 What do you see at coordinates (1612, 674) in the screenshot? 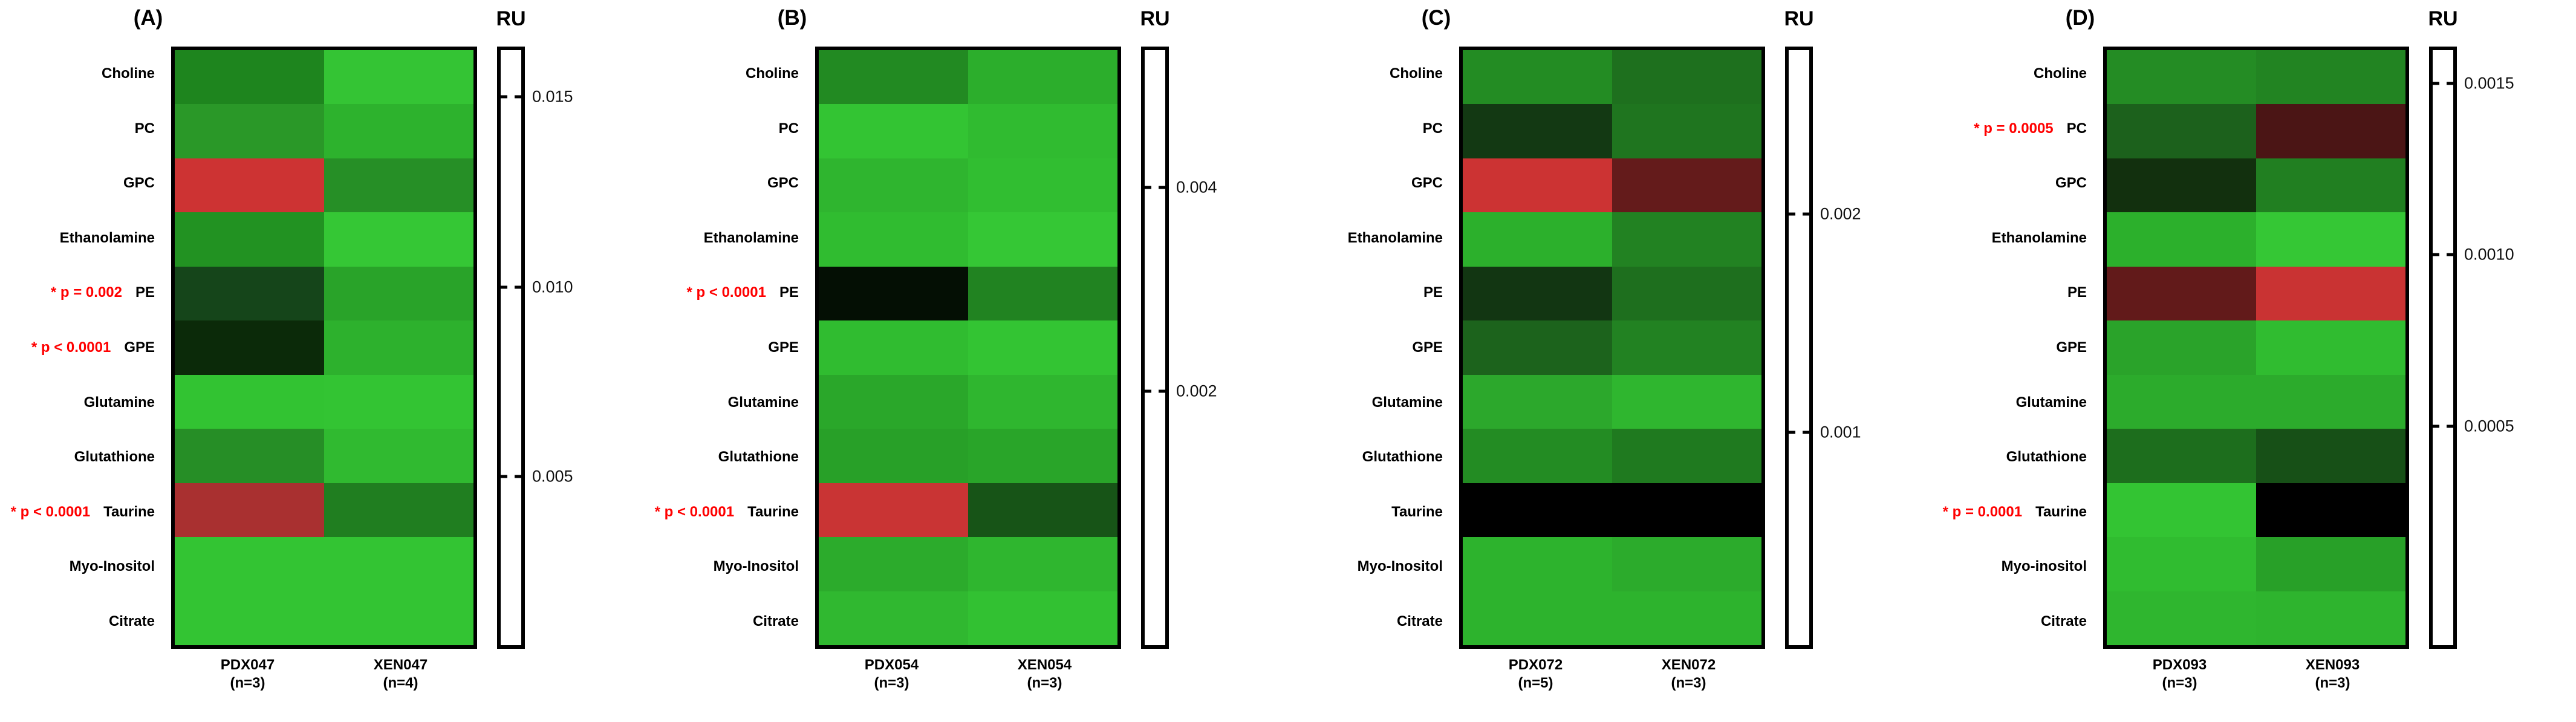
I see `column-labels: PDX072 (n=5) XEN072 (n=3)` at bounding box center [1612, 674].